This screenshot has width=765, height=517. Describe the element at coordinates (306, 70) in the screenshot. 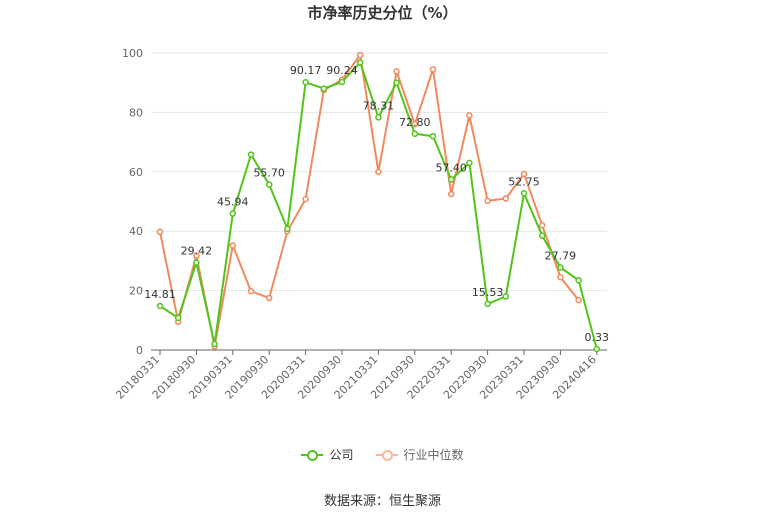

I see `data-label: 90.17` at that location.